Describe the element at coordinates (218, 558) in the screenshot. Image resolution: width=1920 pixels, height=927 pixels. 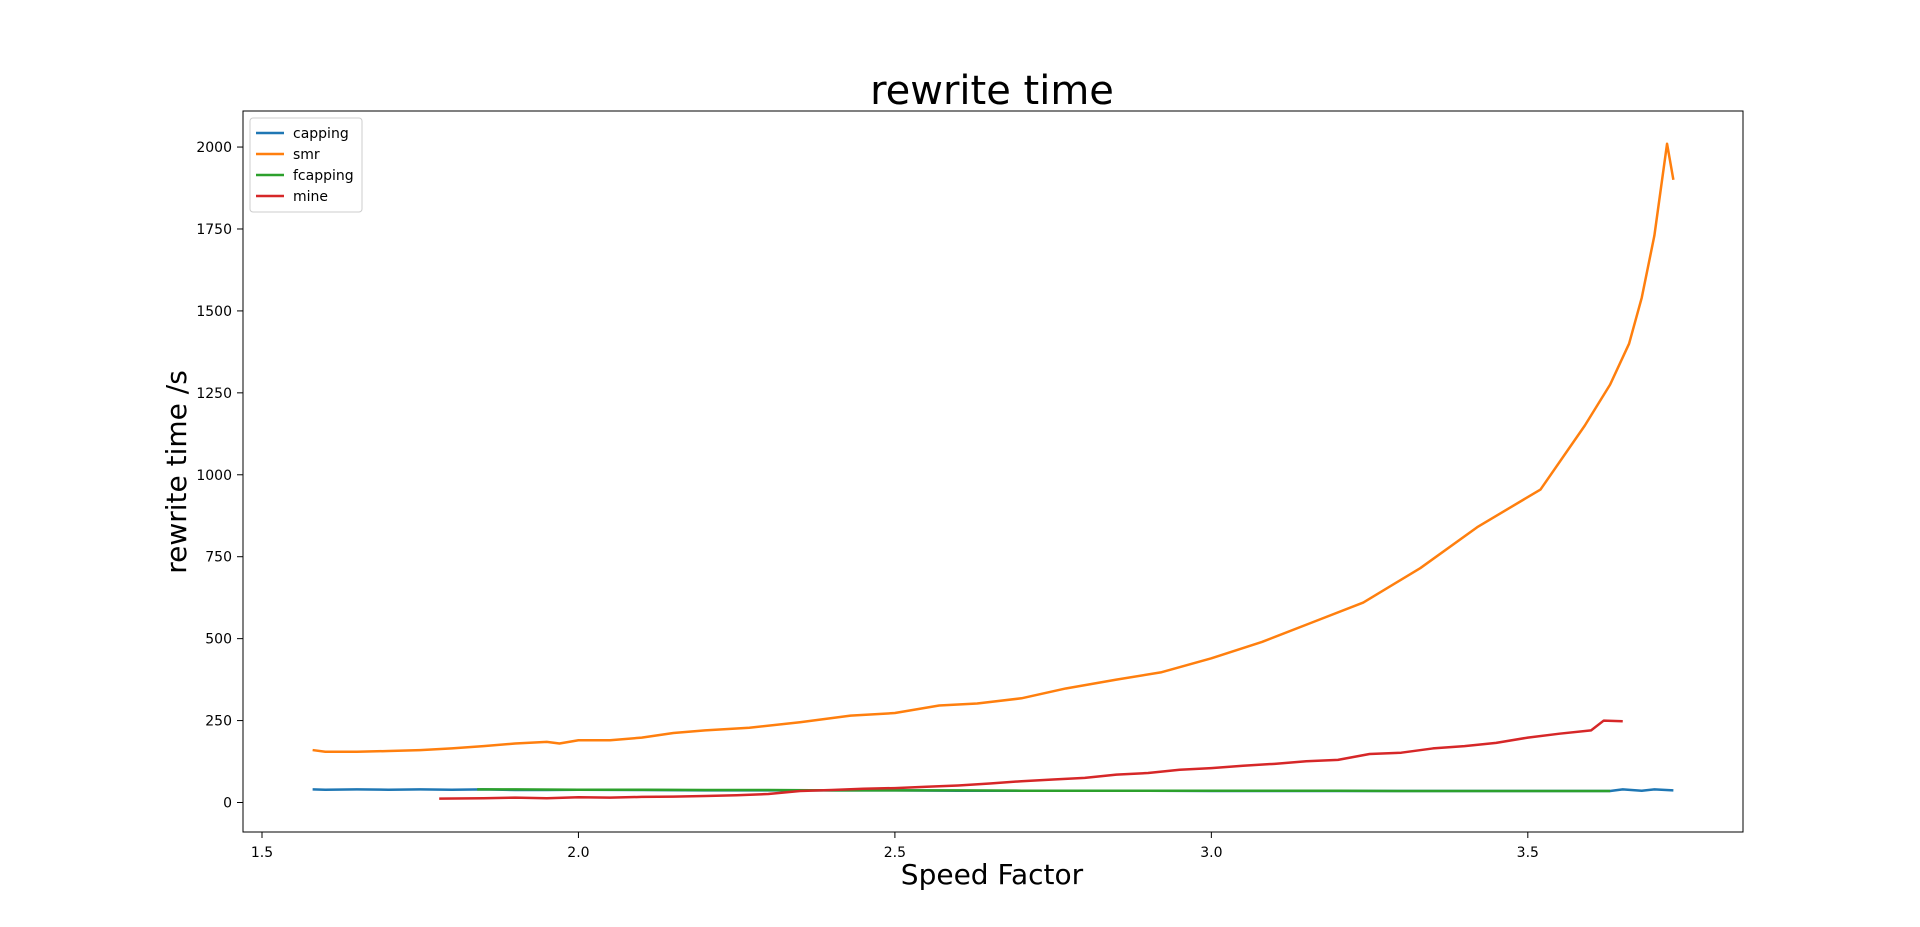
I see `y-tick-label: 750` at that location.